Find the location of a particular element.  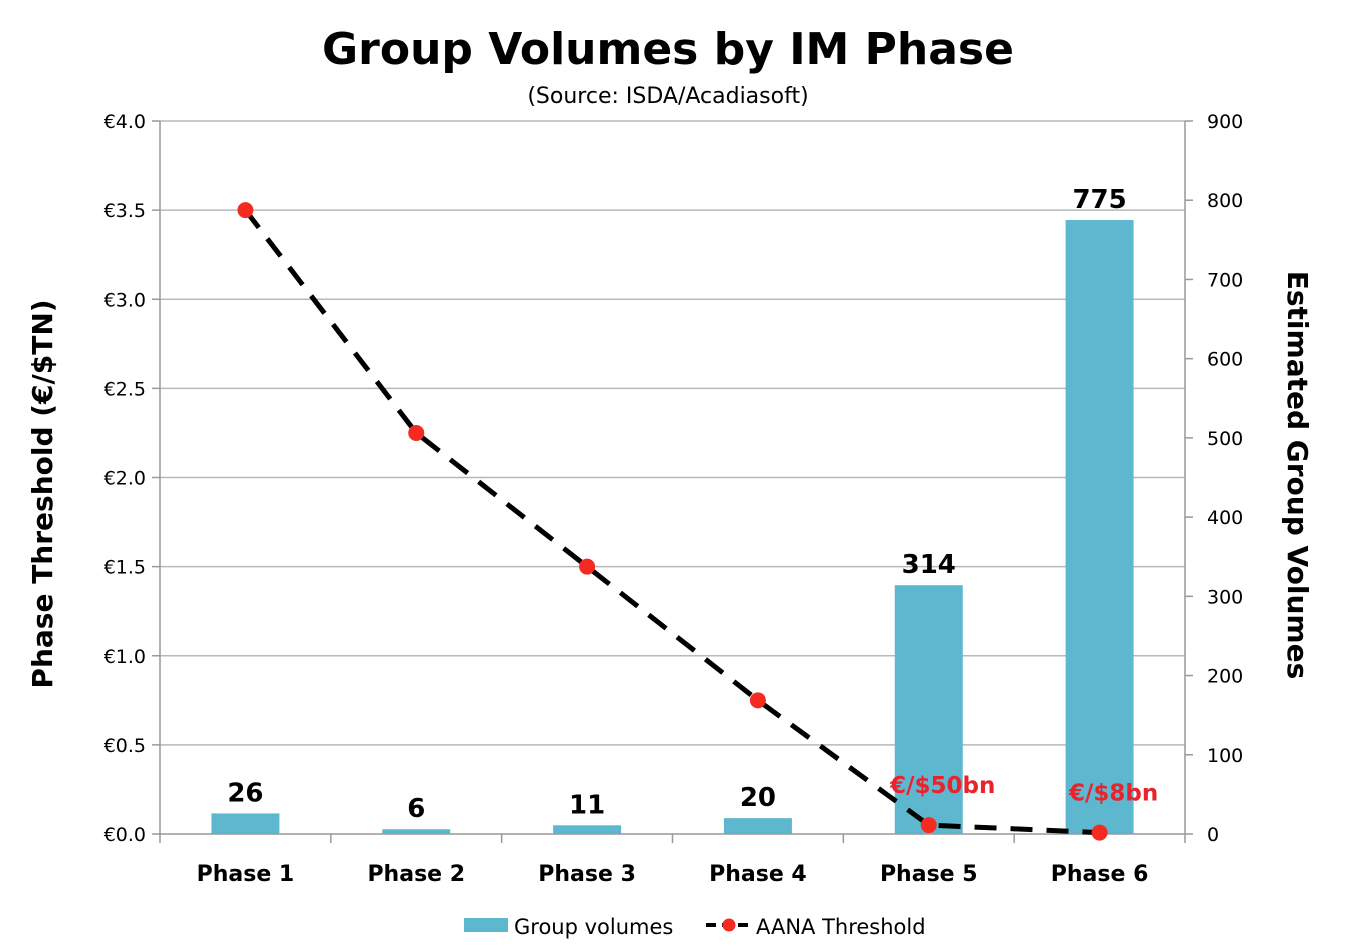

left-tick-label: €3.0 is located at coordinates (125, 300).